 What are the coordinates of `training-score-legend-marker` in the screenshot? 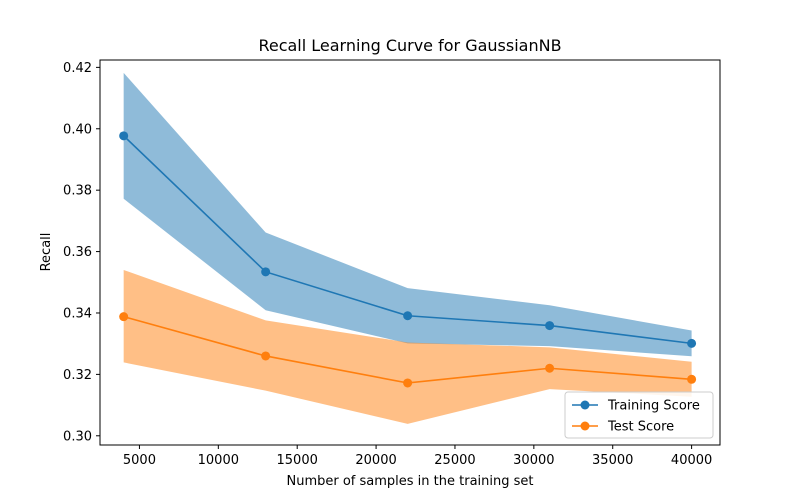 It's located at (585, 405).